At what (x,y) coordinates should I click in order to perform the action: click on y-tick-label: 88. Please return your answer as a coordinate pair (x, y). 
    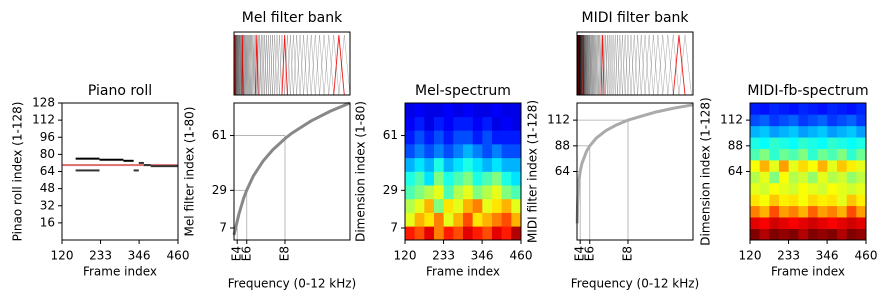
    Looking at the image, I should click on (735, 145).